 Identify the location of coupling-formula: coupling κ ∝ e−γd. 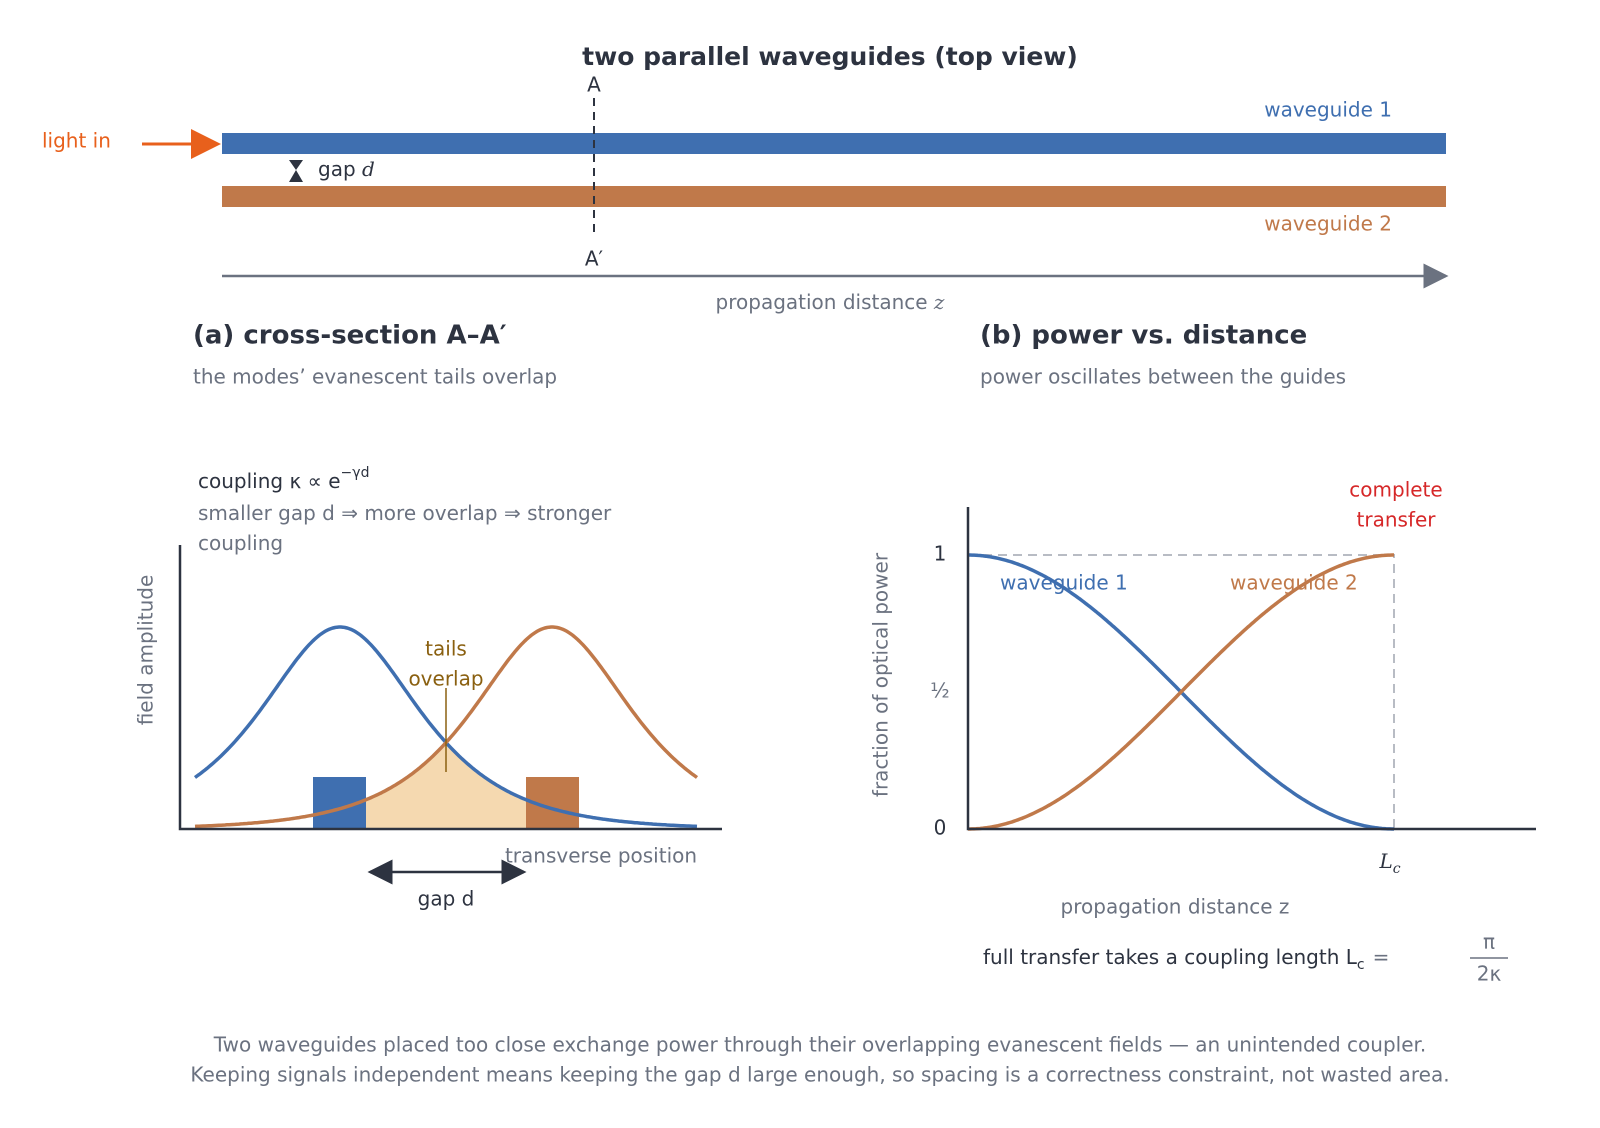
(283, 479).